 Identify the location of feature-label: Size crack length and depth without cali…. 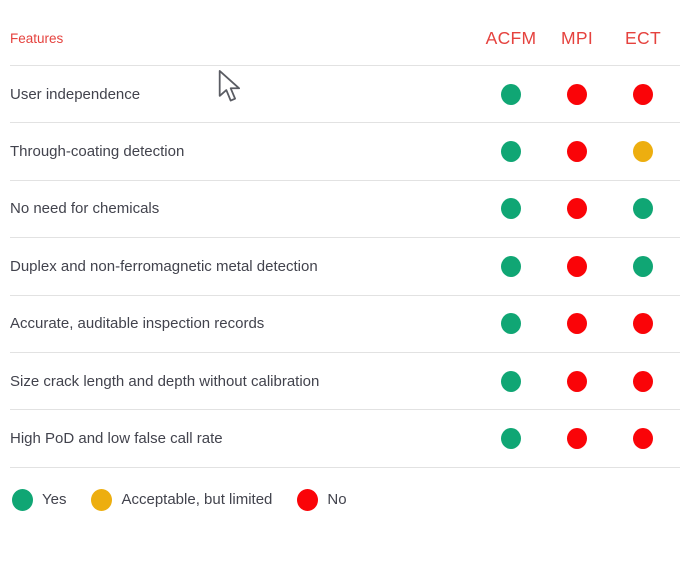
(165, 381).